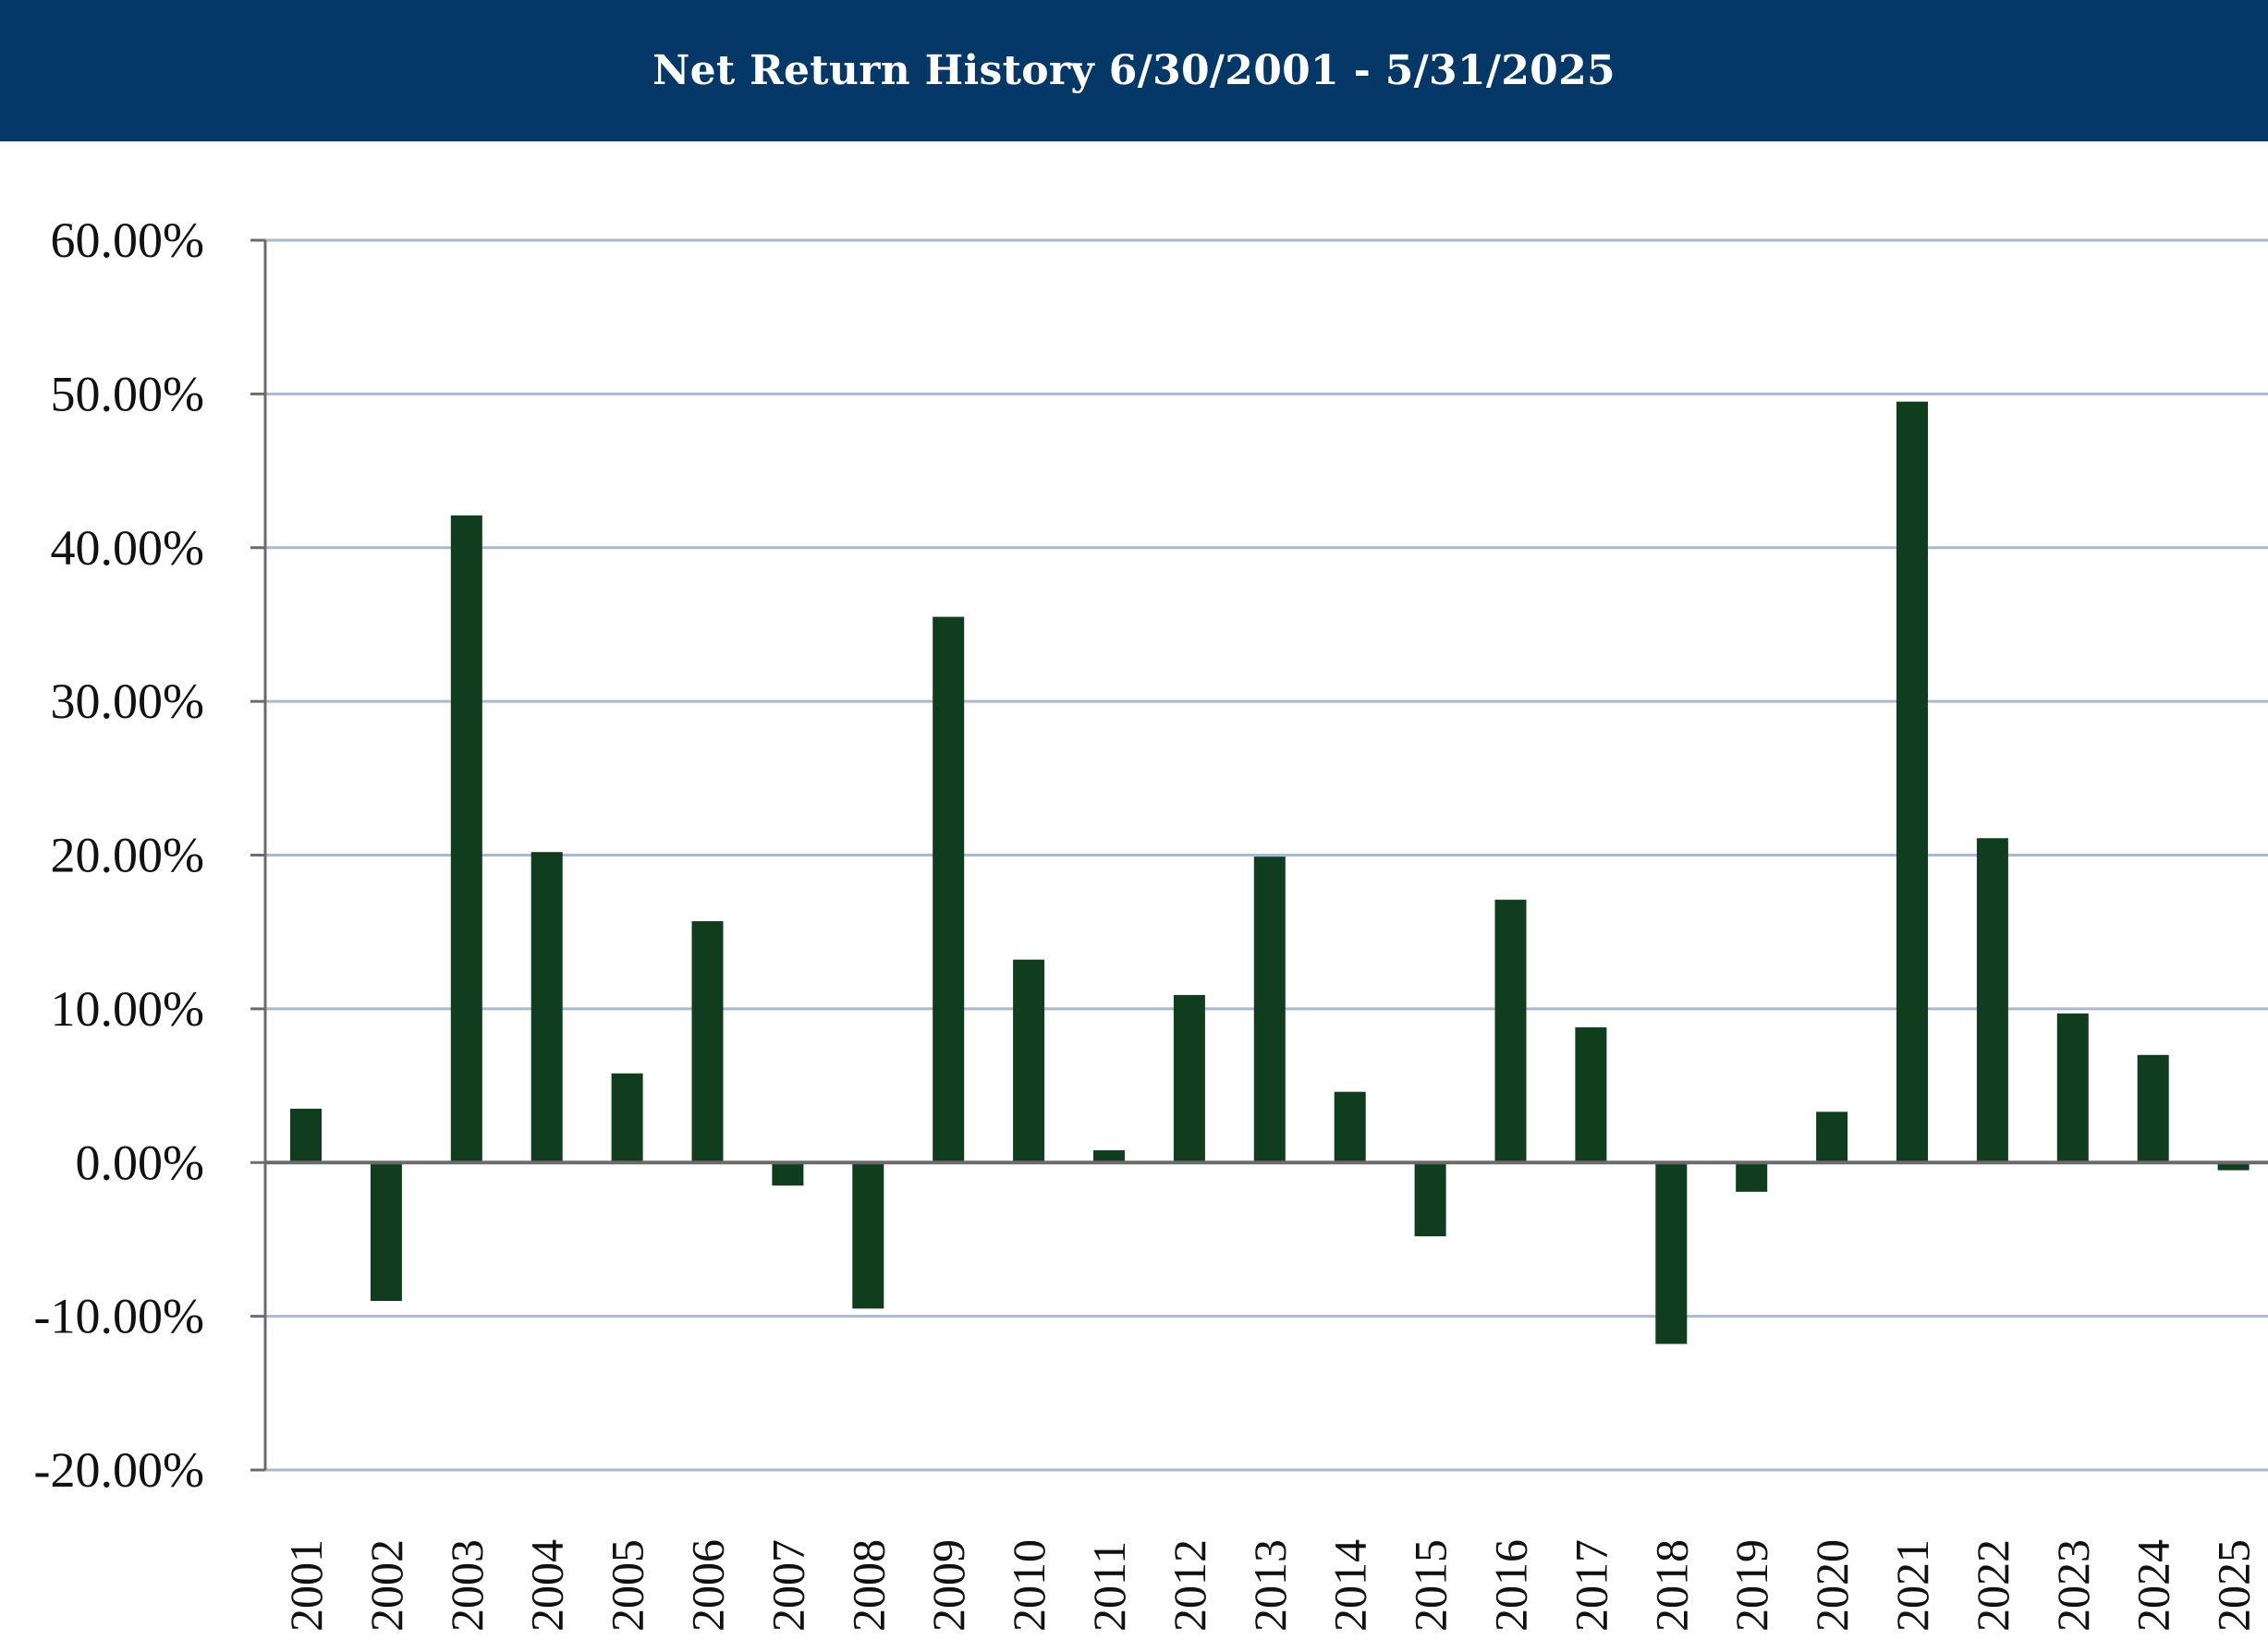  What do you see at coordinates (1591, 1094) in the screenshot?
I see `bar-2017` at bounding box center [1591, 1094].